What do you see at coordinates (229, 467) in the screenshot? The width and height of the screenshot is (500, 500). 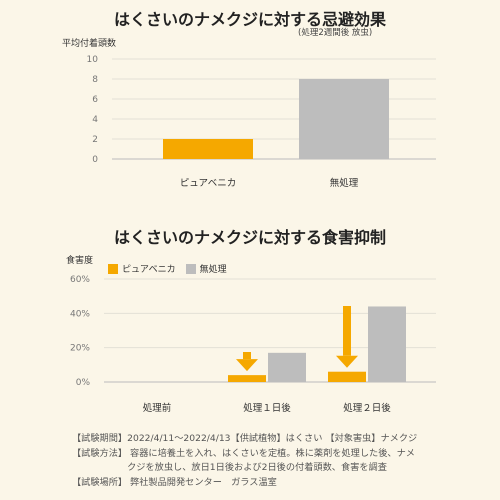 I see `footer-line-3: クジを放虫し、放日1日後および2日後の付着頭数、食害を調査` at bounding box center [229, 467].